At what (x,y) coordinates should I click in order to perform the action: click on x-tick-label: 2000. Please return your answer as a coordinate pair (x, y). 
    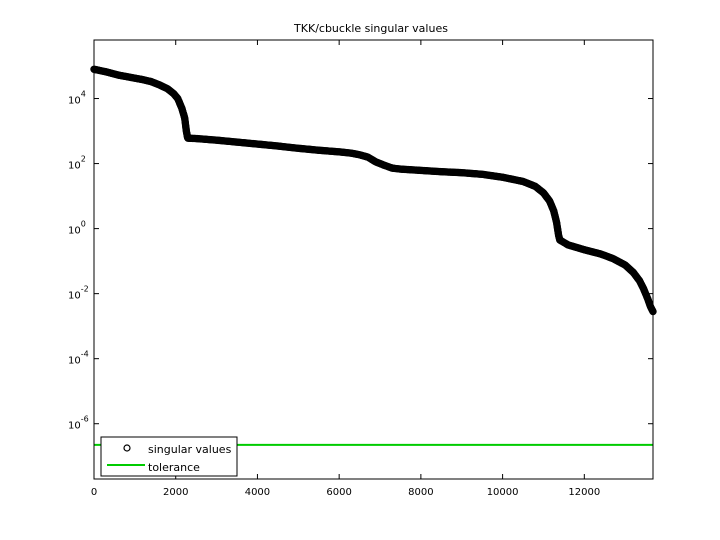
    Looking at the image, I should click on (175, 492).